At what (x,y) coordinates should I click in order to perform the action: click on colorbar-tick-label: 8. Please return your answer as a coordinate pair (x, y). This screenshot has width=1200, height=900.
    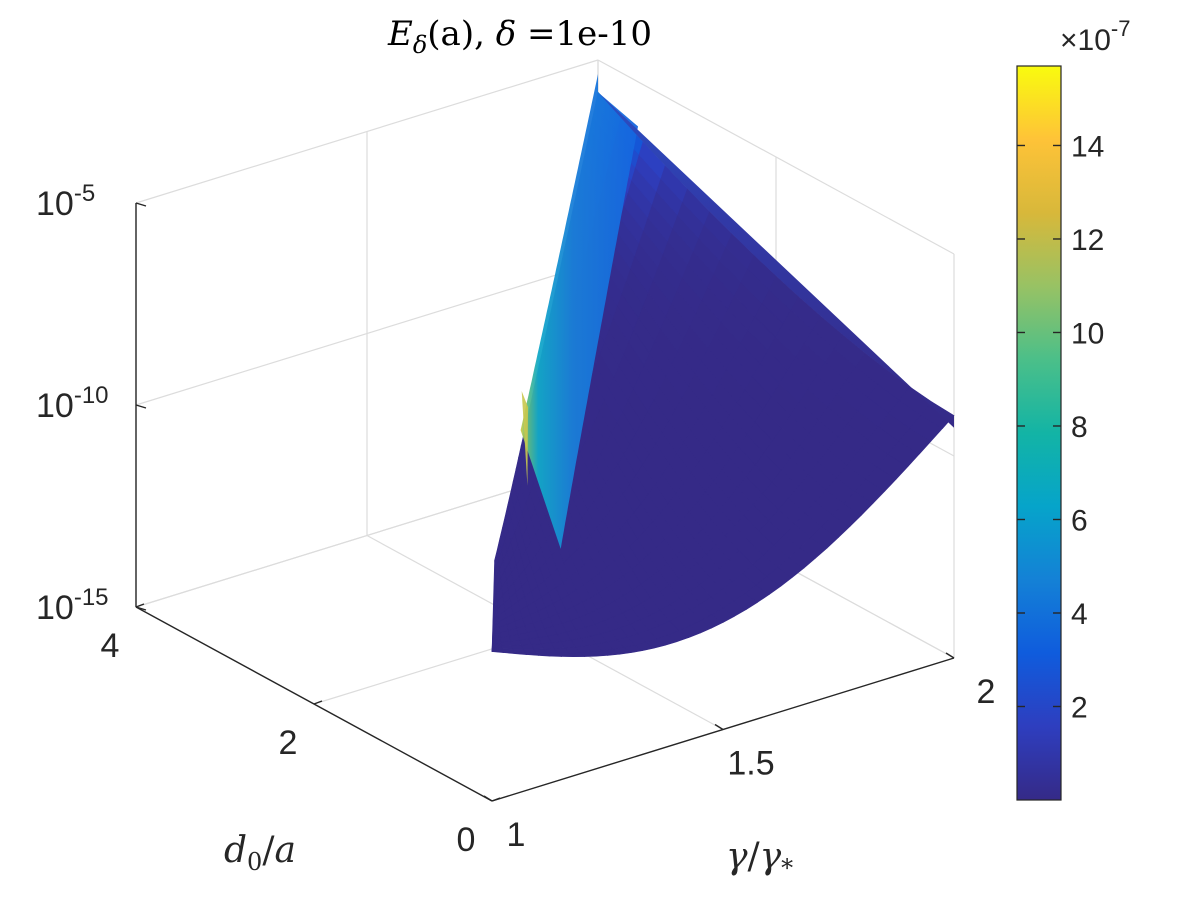
    Looking at the image, I should click on (1079, 427).